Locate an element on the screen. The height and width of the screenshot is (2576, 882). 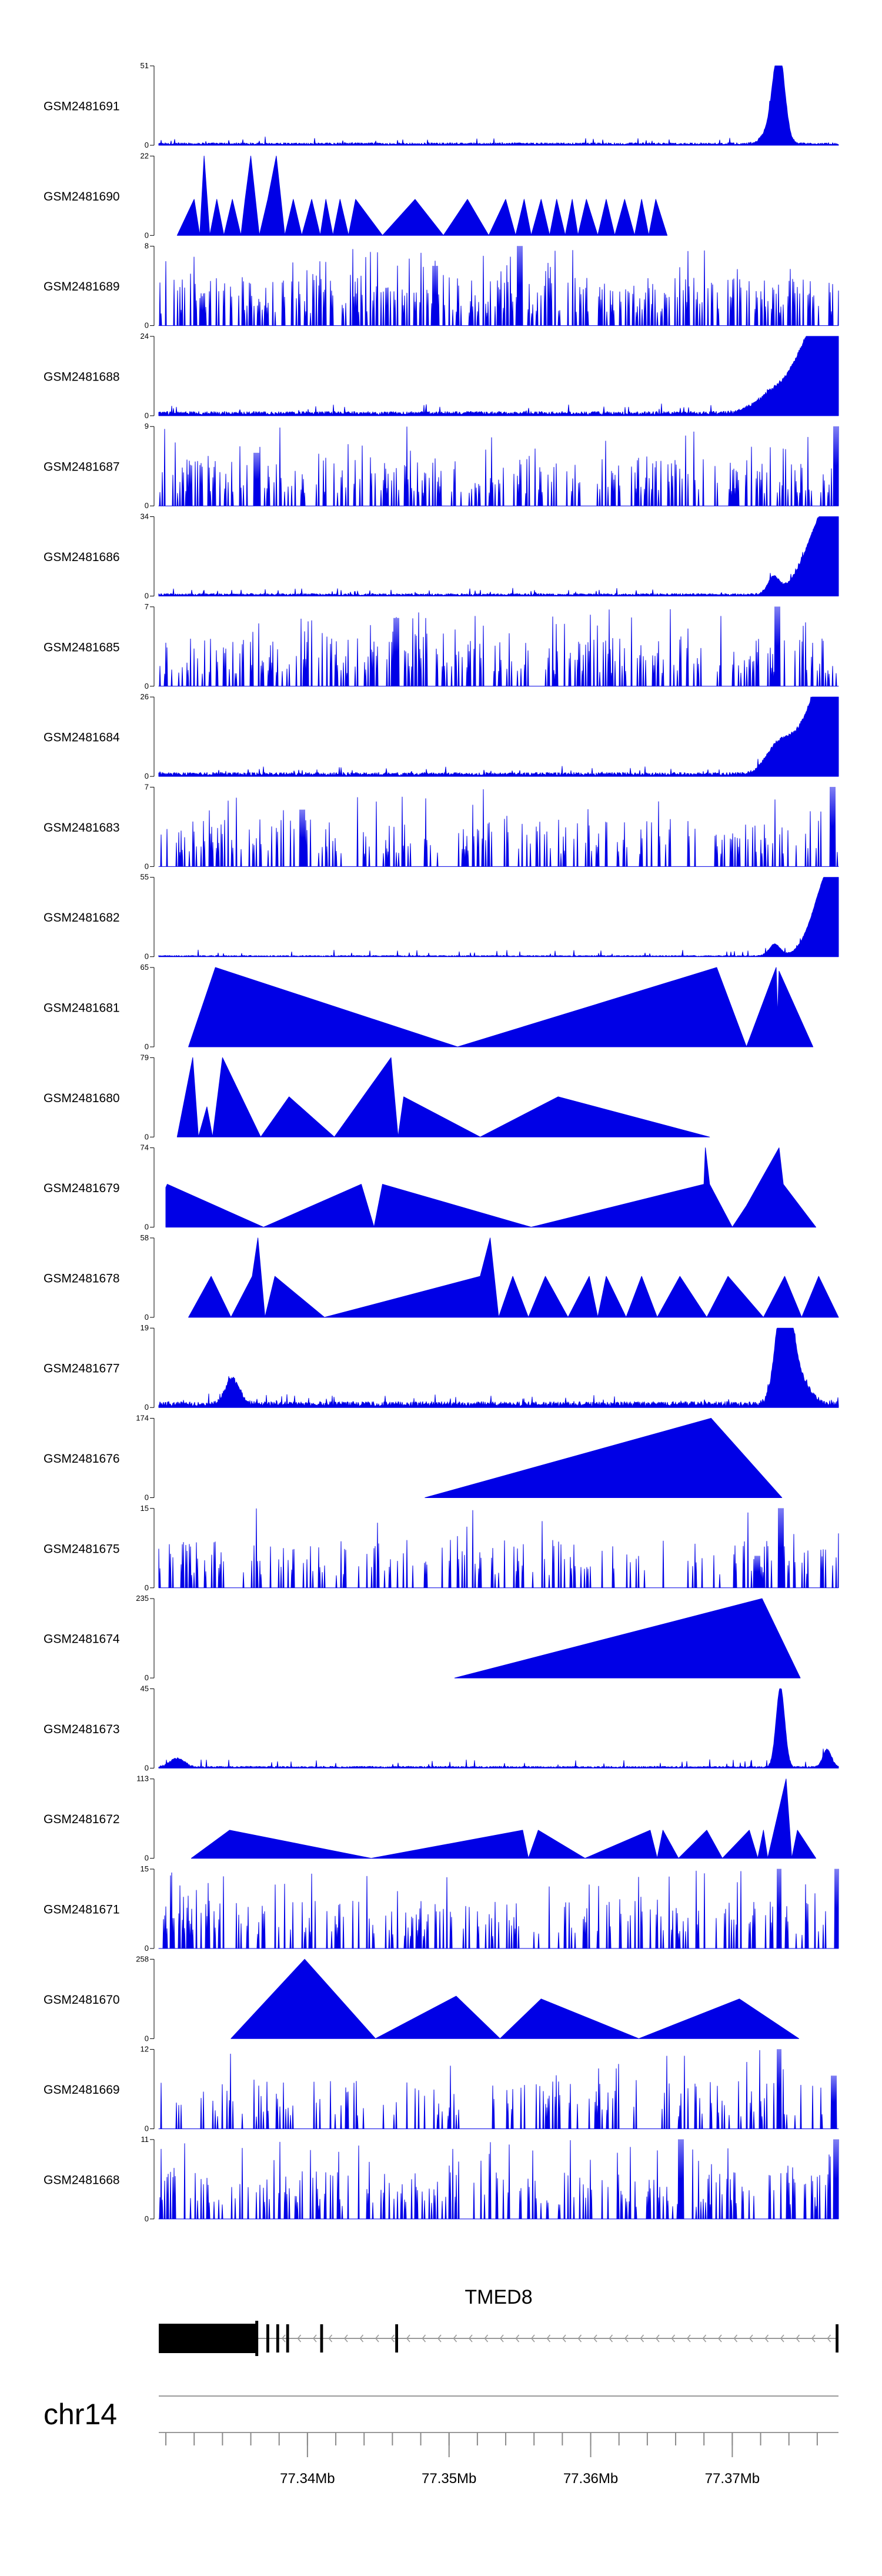
sample-label: GSM2481689 is located at coordinates (82, 286).